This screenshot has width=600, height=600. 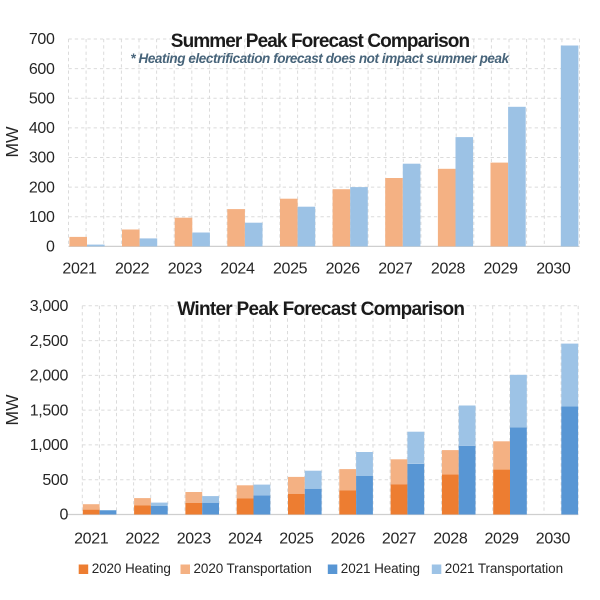 What do you see at coordinates (42, 187) in the screenshot?
I see `svg-text: 200` at bounding box center [42, 187].